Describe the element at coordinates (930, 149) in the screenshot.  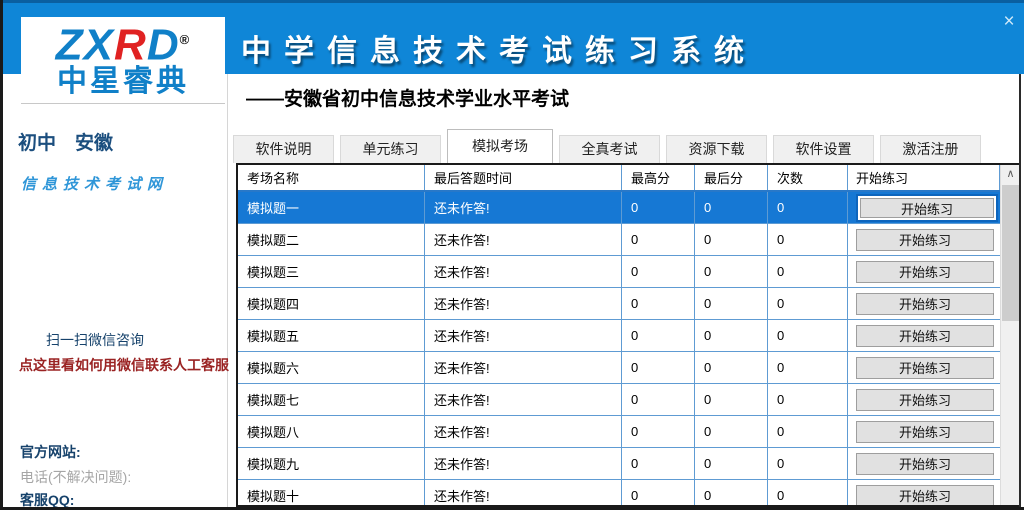
I see `tab-激活注册: 激活注册` at that location.